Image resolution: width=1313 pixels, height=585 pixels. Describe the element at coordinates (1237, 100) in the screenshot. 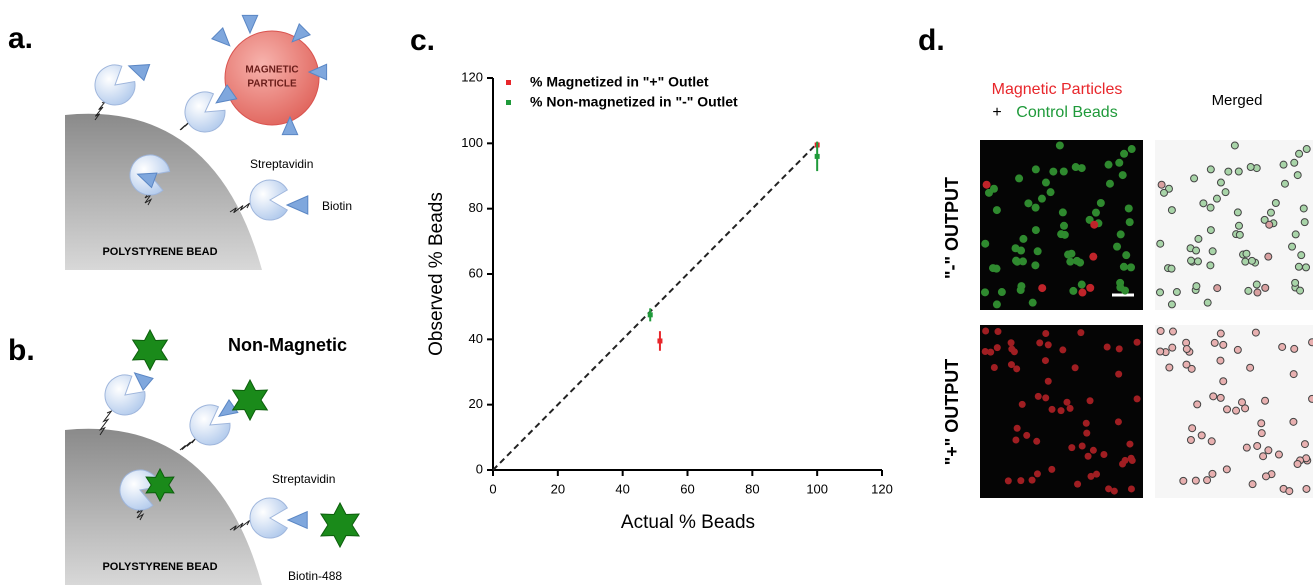

I see `merged-label: Merged` at that location.